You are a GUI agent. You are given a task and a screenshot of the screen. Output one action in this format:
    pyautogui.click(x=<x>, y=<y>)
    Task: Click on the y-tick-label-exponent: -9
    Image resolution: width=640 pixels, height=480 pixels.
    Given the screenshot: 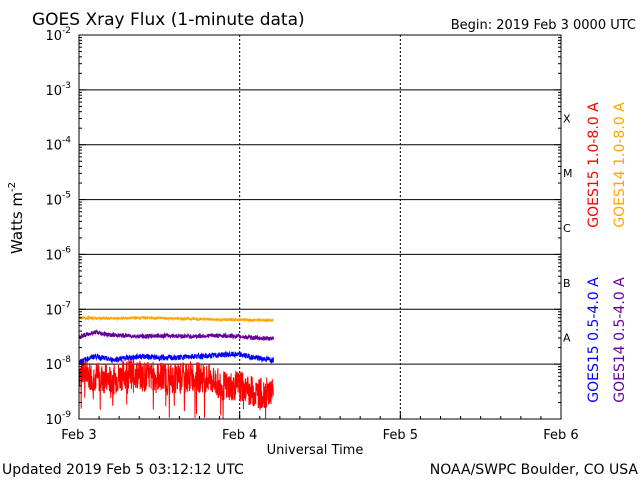 What is the action you would take?
    pyautogui.click(x=66, y=415)
    